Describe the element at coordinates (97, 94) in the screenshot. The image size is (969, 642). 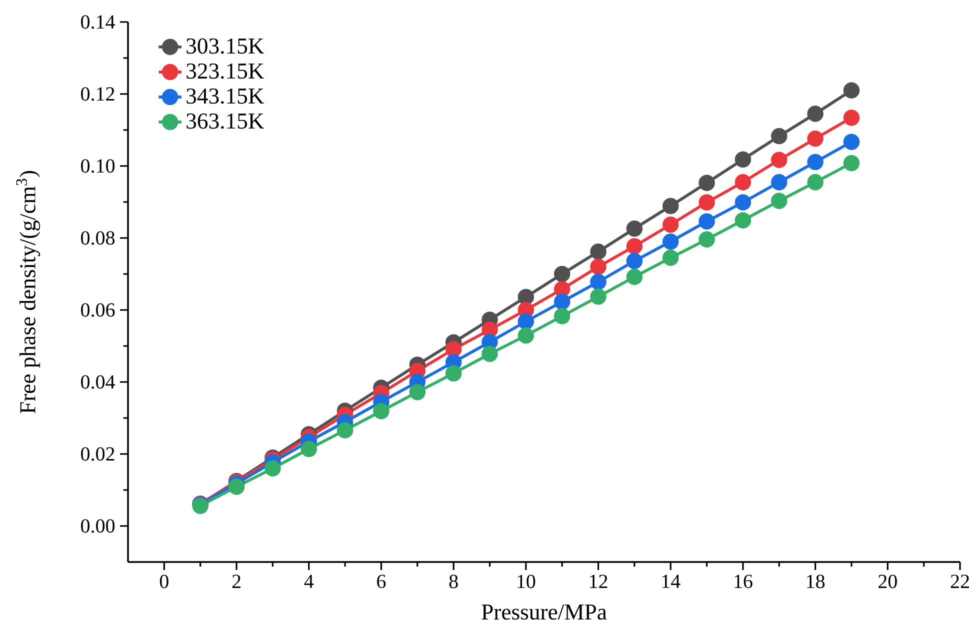
I see `y-tick-label: 0.12` at that location.